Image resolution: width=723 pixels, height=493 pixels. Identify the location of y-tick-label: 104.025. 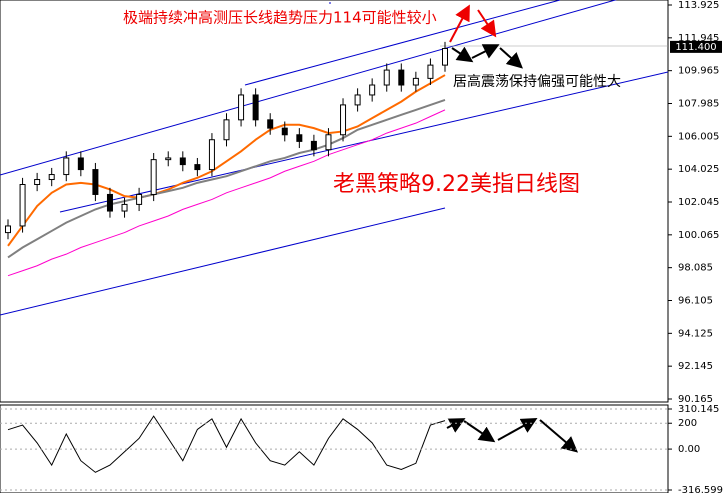
(698, 169).